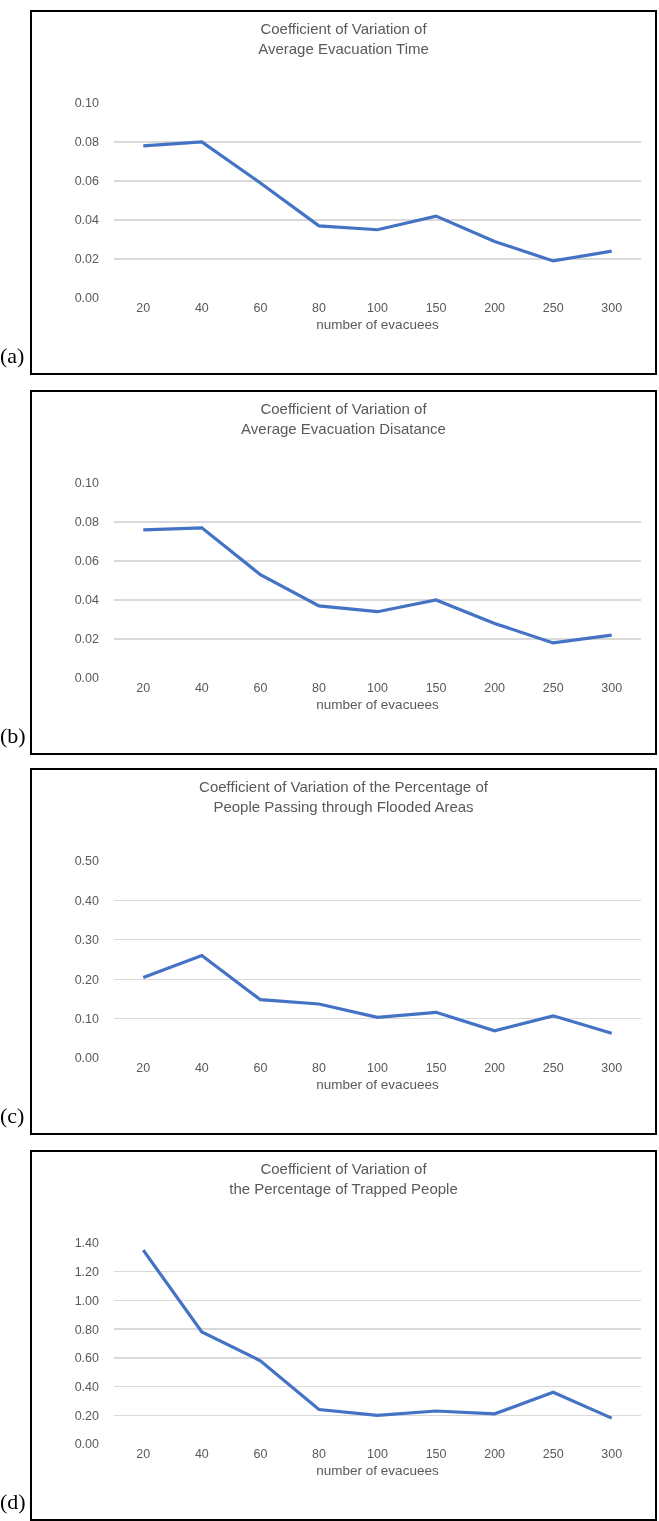 This screenshot has height=1521, width=659. What do you see at coordinates (87, 1243) in the screenshot?
I see `y-tick-label: 1.40` at bounding box center [87, 1243].